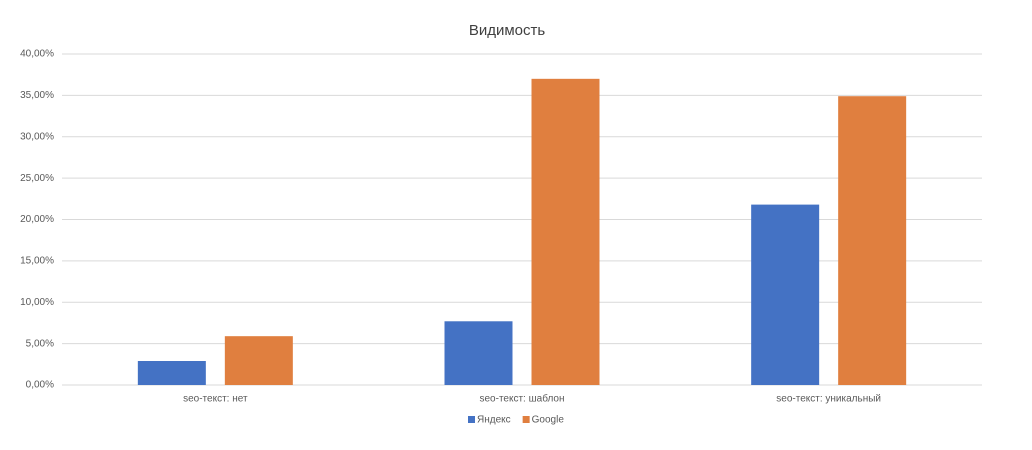 This screenshot has height=450, width=1032. I want to click on y-tick-label: 20,00%, so click(37, 219).